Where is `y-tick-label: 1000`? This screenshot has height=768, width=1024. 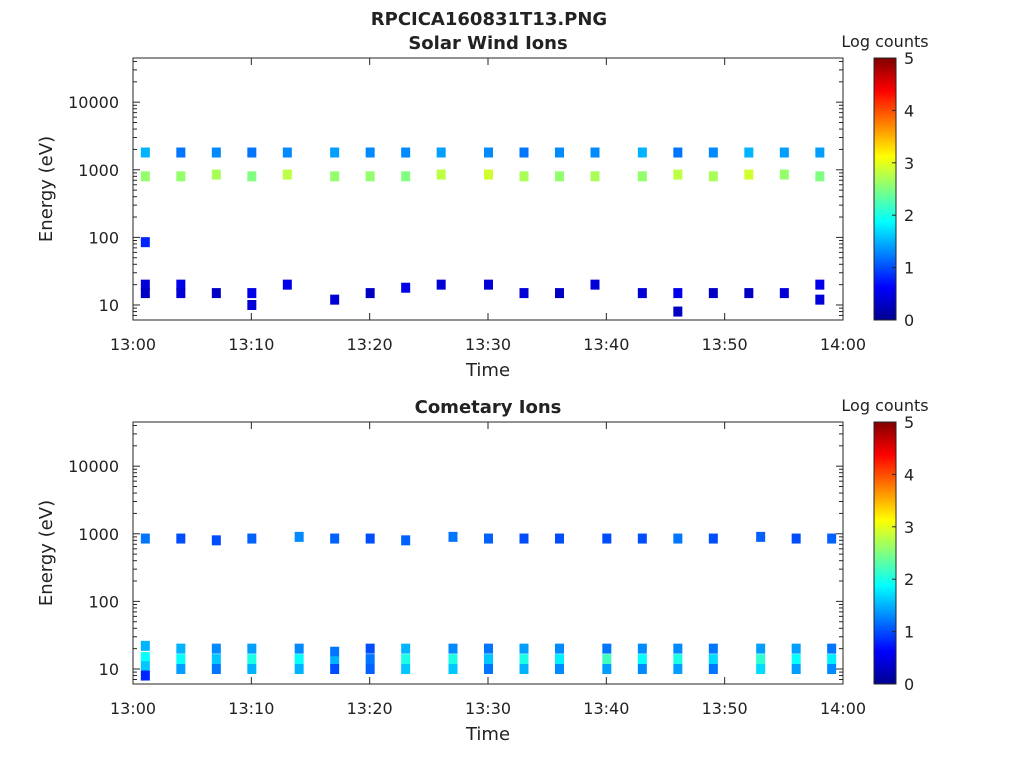 y-tick-label: 1000 is located at coordinates (98, 170).